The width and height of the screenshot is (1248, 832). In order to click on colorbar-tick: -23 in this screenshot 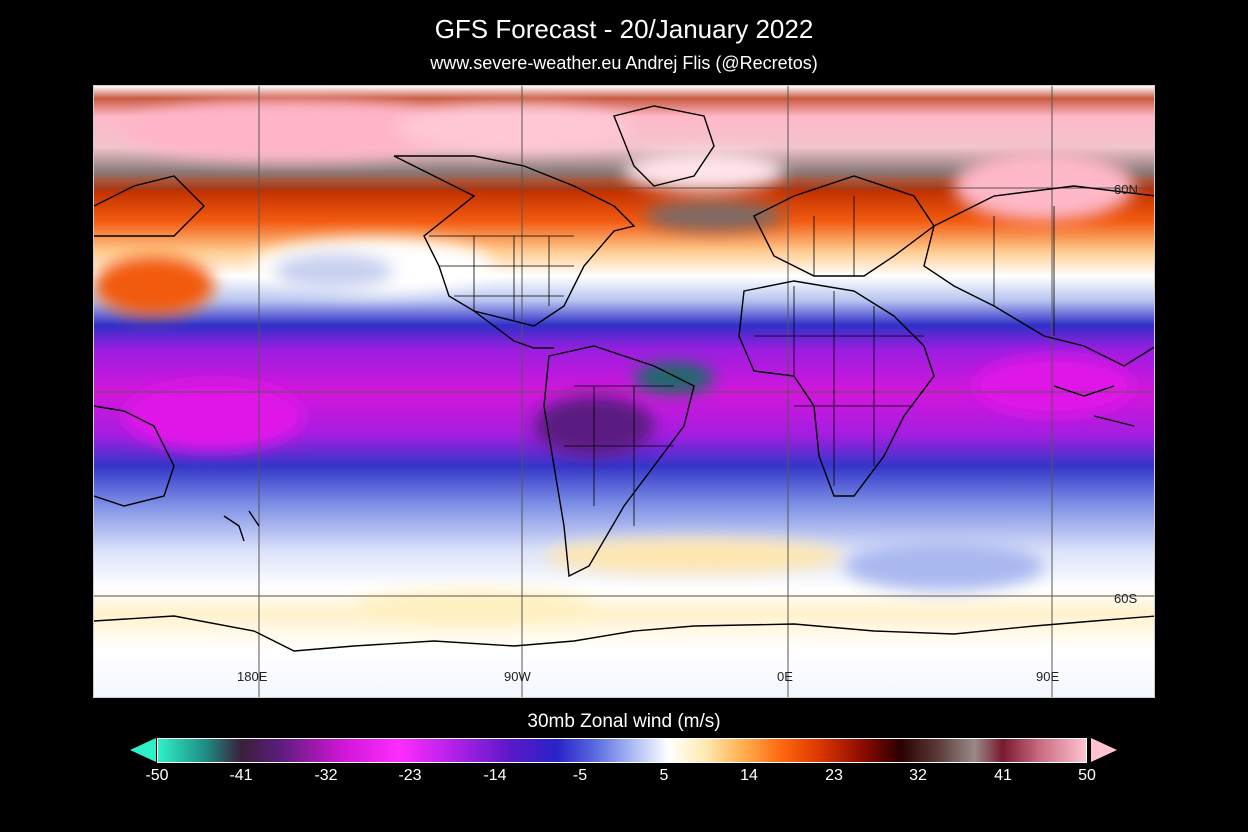, I will do `click(410, 775)`.